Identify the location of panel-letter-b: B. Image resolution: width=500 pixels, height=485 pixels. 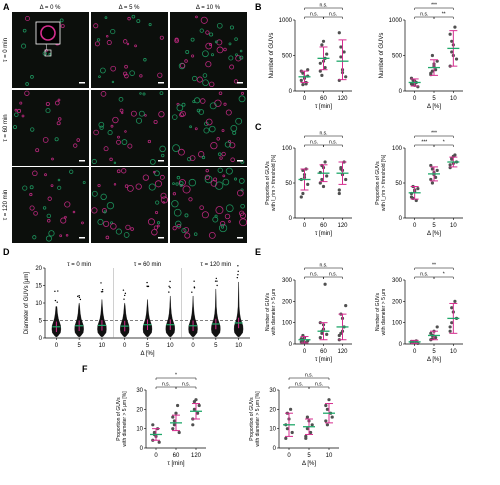
(258, 7).